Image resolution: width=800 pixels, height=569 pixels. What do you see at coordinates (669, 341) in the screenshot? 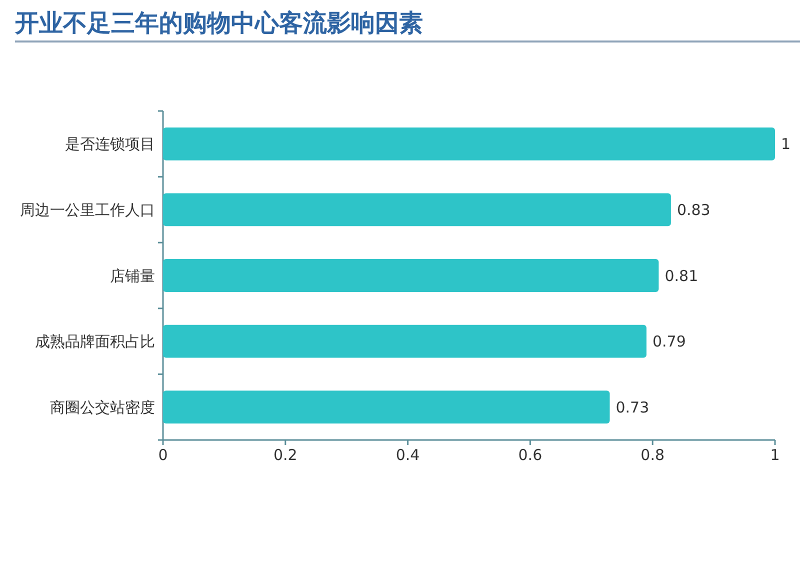
I see `data-label: 0.79` at bounding box center [669, 341].